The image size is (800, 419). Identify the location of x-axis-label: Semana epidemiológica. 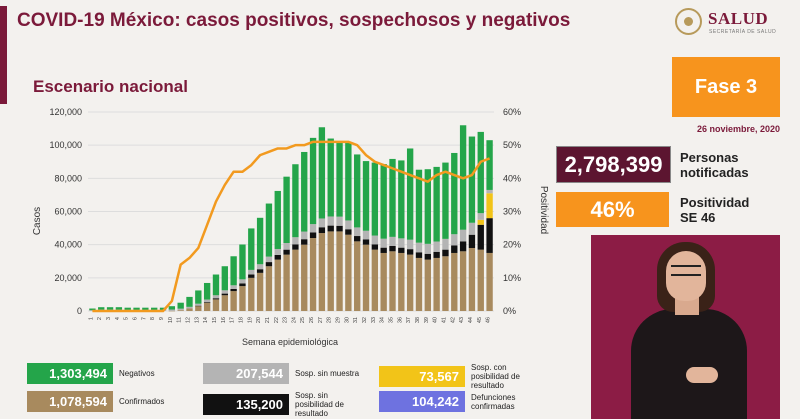
(290, 342).